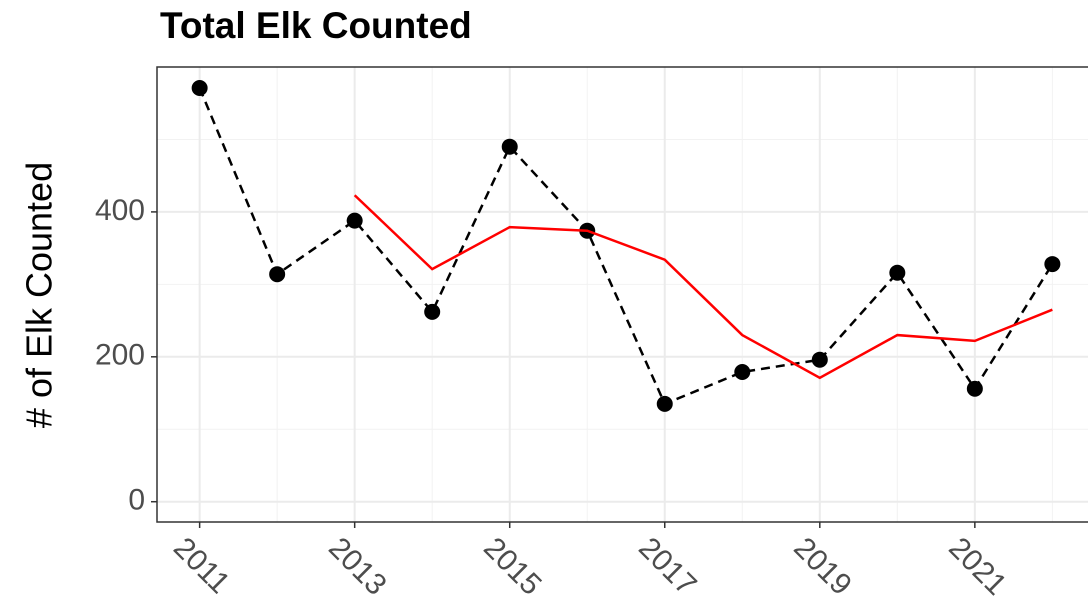 This screenshot has width=1088, height=611. I want to click on x-tick-label: 2011, so click(201, 565).